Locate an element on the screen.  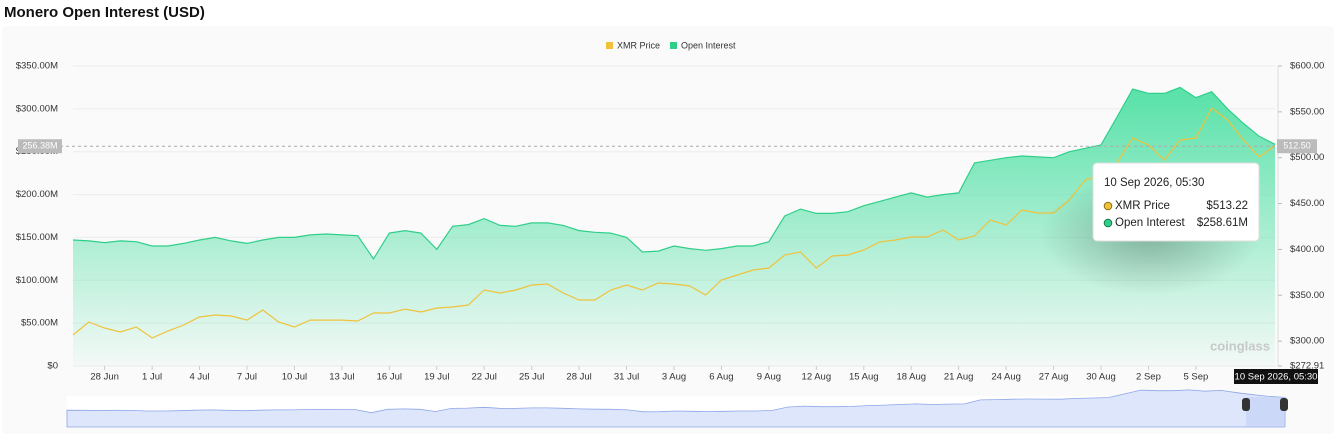
x-tick-label: 19 Jul is located at coordinates (436, 377).